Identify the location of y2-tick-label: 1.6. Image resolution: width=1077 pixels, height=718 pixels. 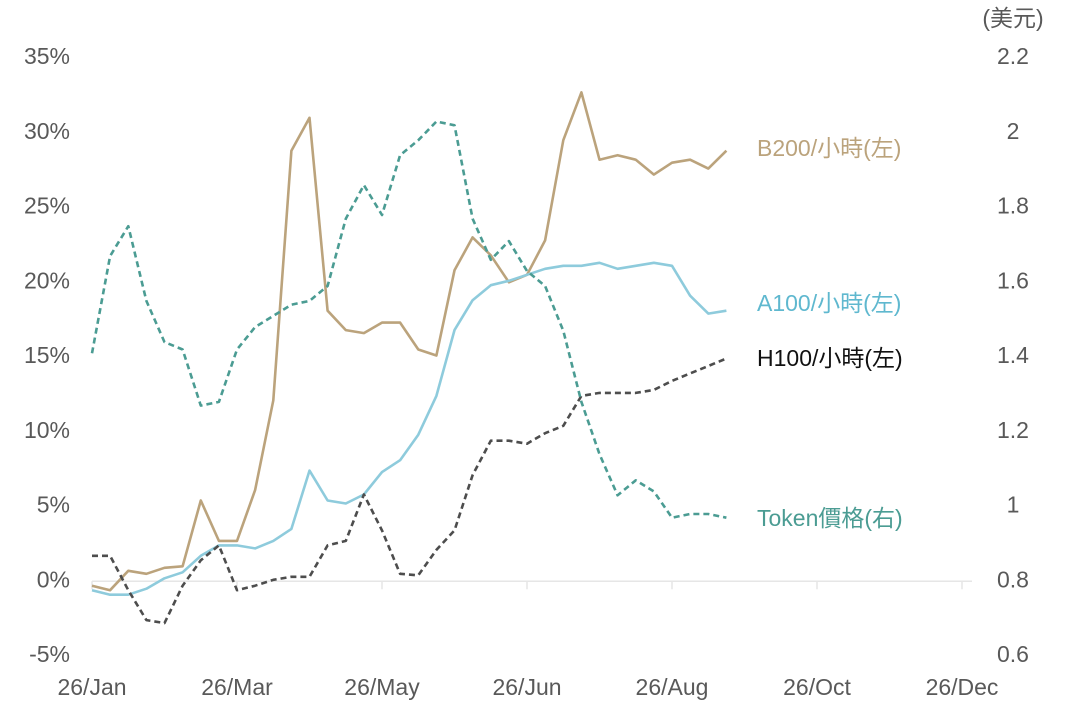
(1013, 280).